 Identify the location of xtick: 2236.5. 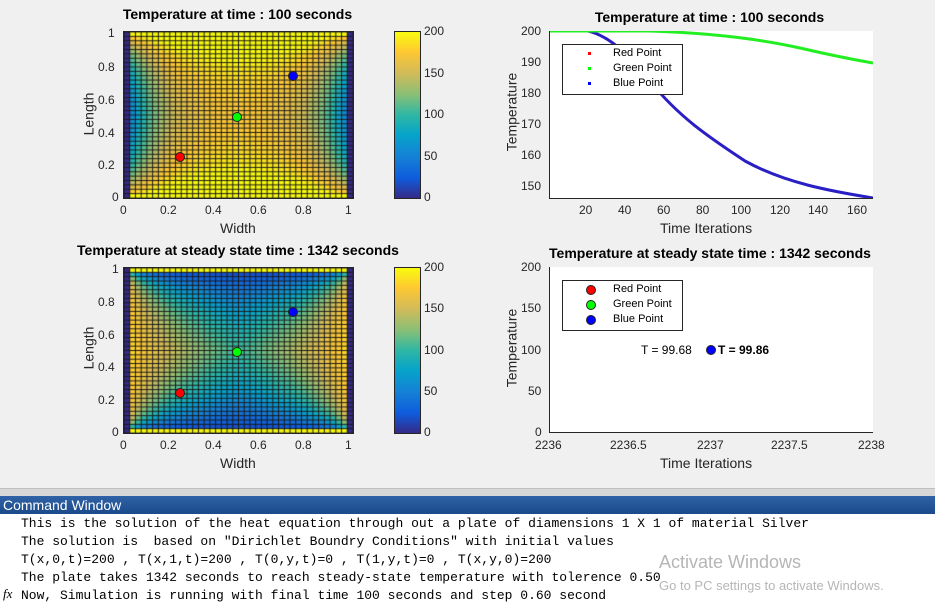
(628, 445).